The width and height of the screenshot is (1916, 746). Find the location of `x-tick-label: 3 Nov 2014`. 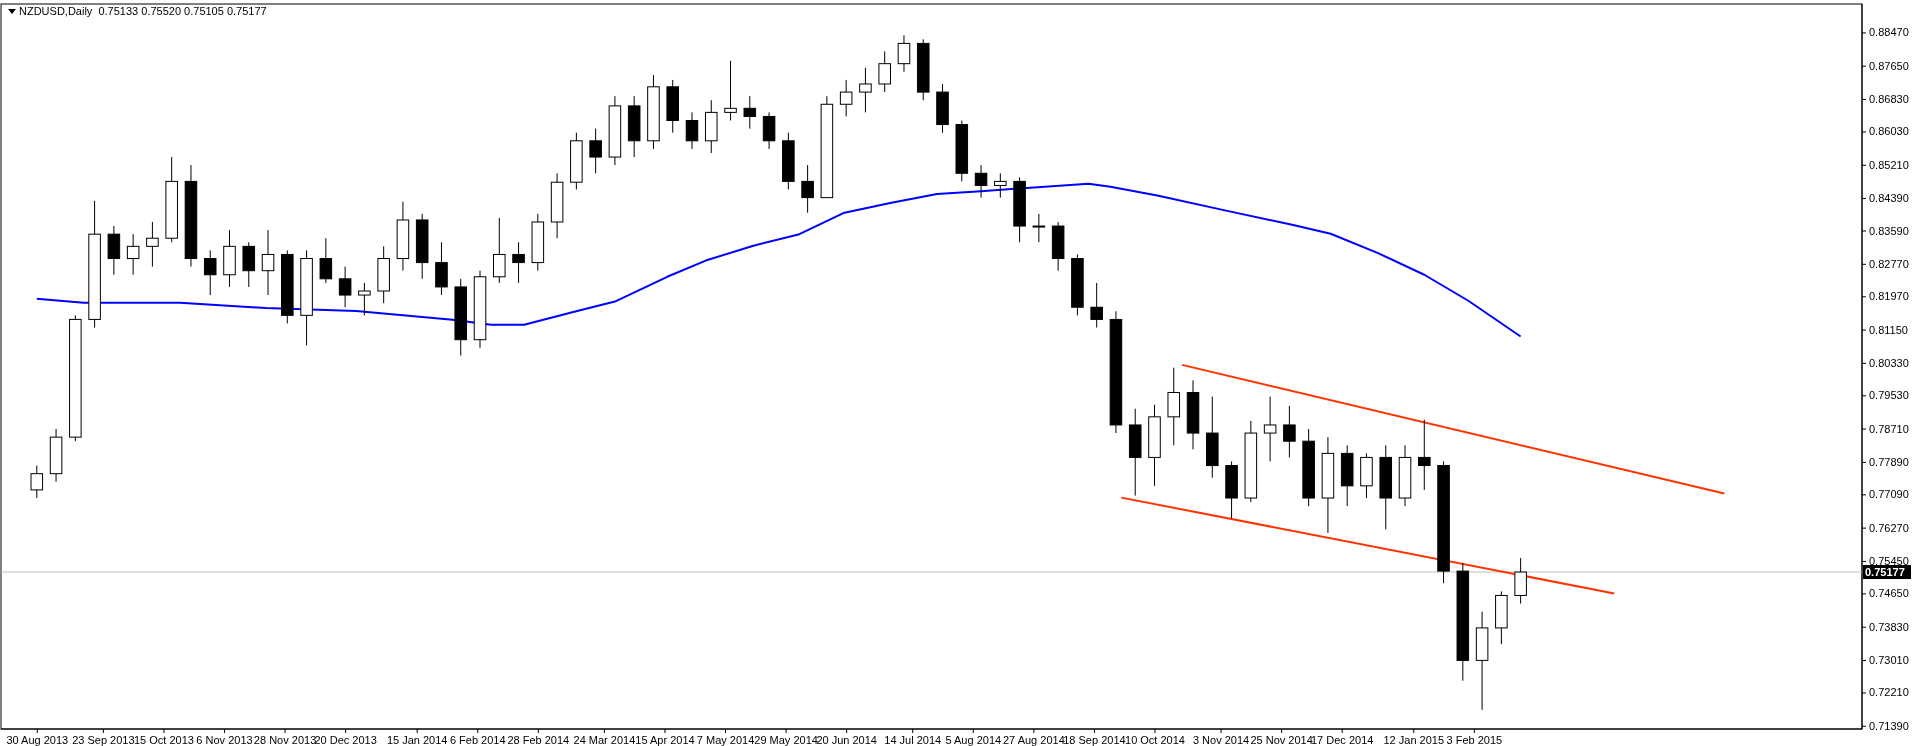

x-tick-label: 3 Nov 2014 is located at coordinates (1221, 739).